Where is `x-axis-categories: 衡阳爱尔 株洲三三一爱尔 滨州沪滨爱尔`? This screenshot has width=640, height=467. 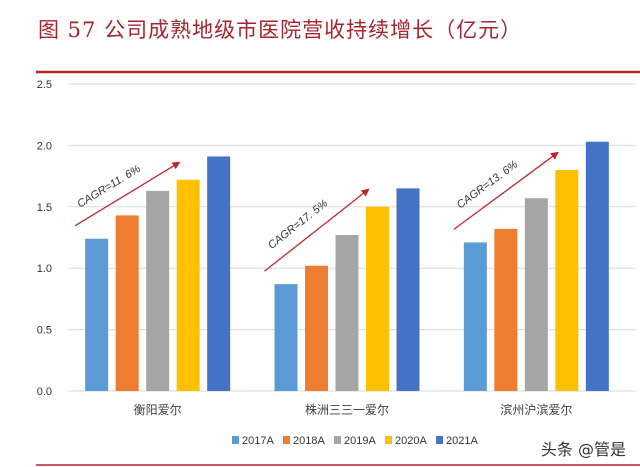 x-axis-categories: 衡阳爱尔 株洲三三一爱尔 滨州沪滨爱尔 is located at coordinates (353, 409).